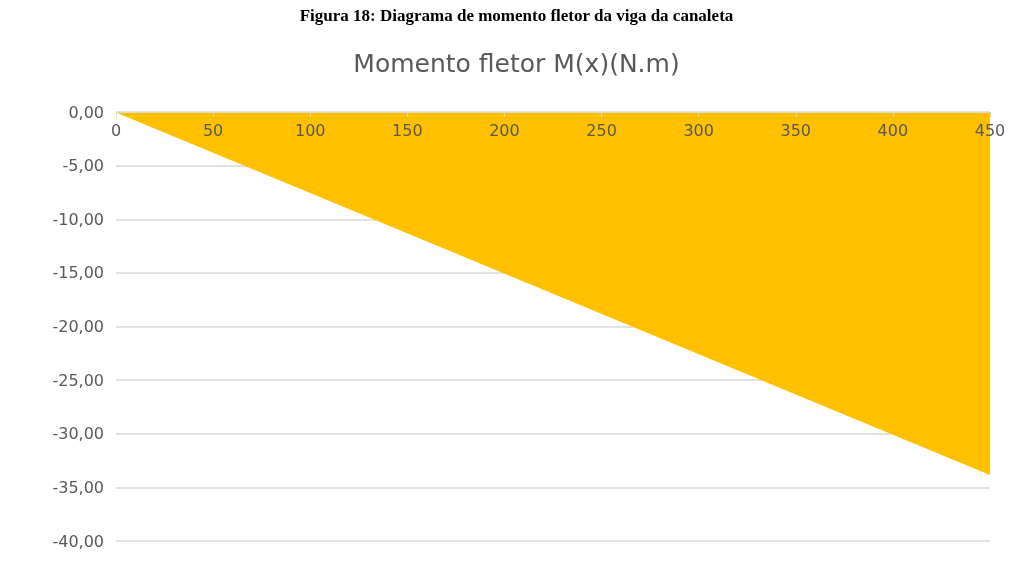 This screenshot has height=571, width=1033. What do you see at coordinates (116, 130) in the screenshot?
I see `x-tick-label: 0` at bounding box center [116, 130].